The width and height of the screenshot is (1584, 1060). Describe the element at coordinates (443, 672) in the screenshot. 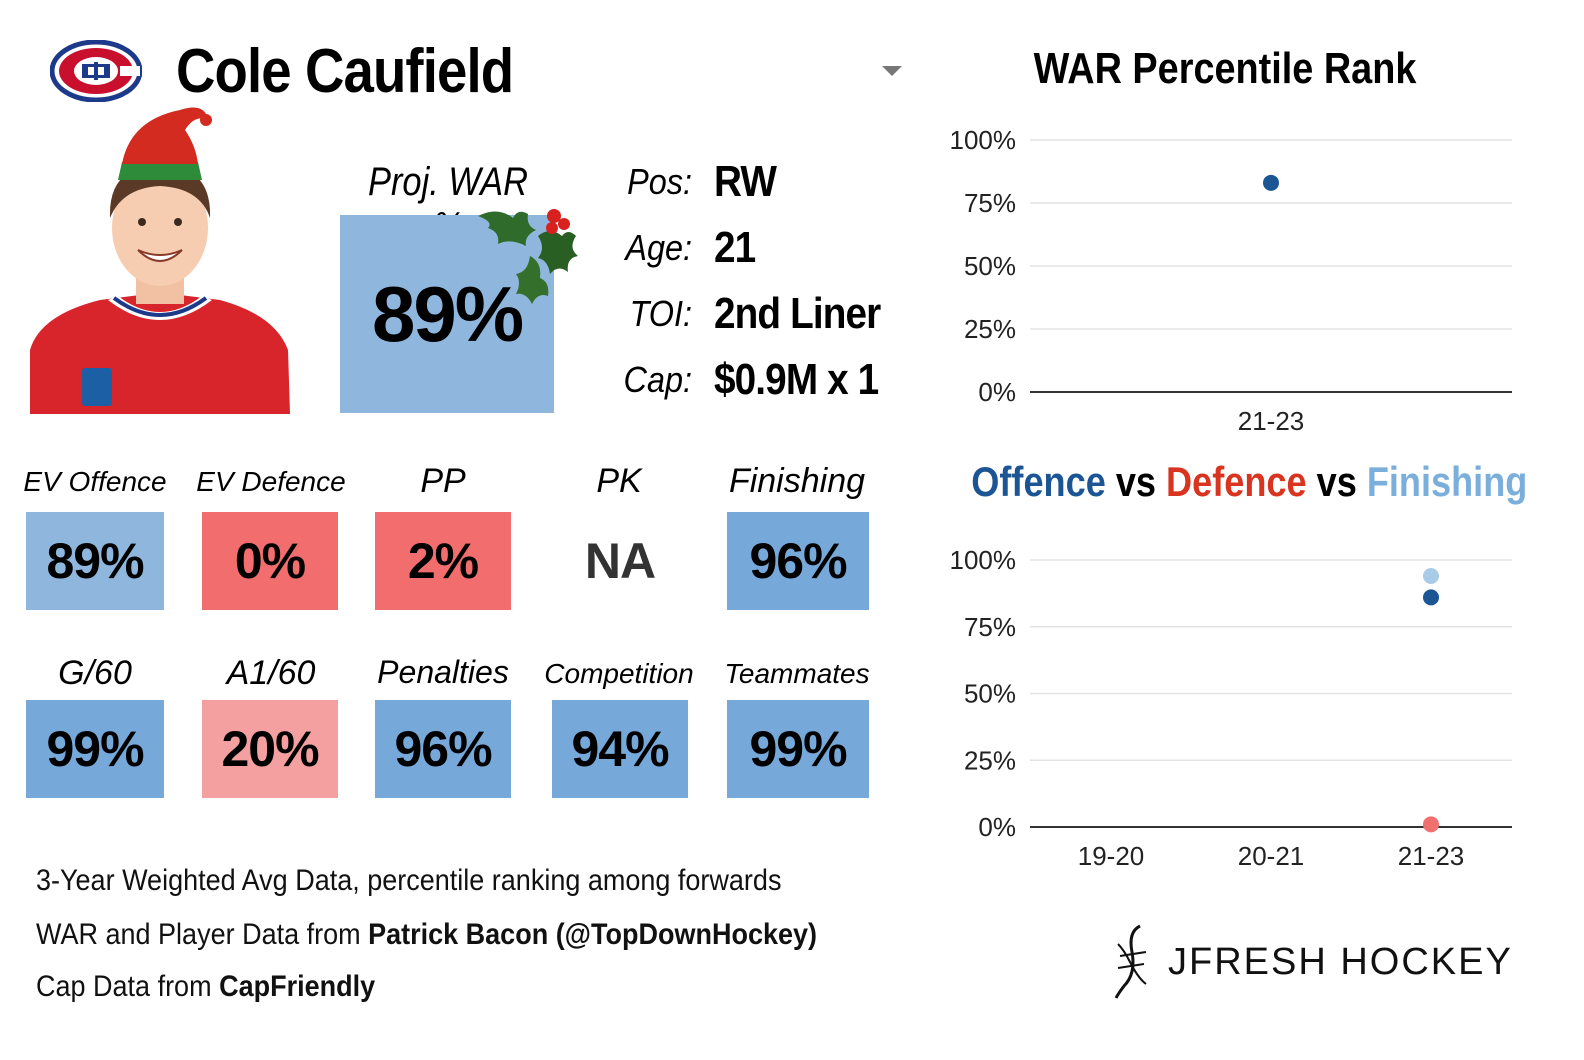

I see `stat-label-penalties: Penalties` at that location.